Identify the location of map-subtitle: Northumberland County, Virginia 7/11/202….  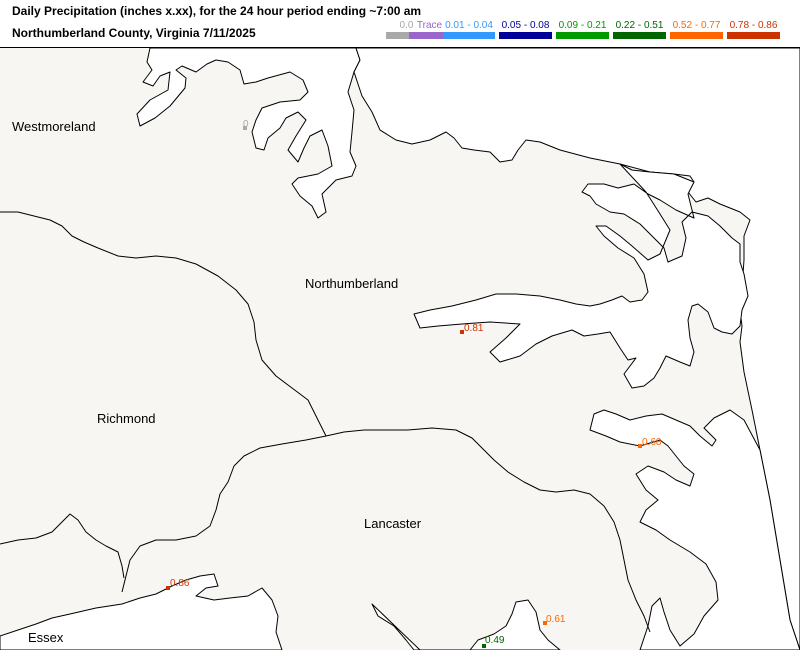
(134, 33).